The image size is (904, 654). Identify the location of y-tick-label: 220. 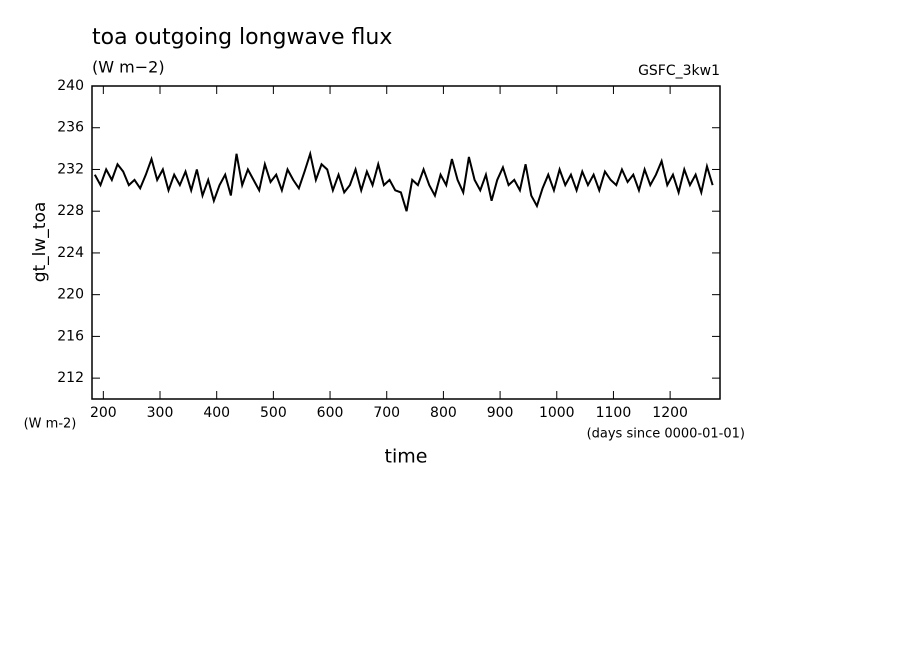
(70, 295).